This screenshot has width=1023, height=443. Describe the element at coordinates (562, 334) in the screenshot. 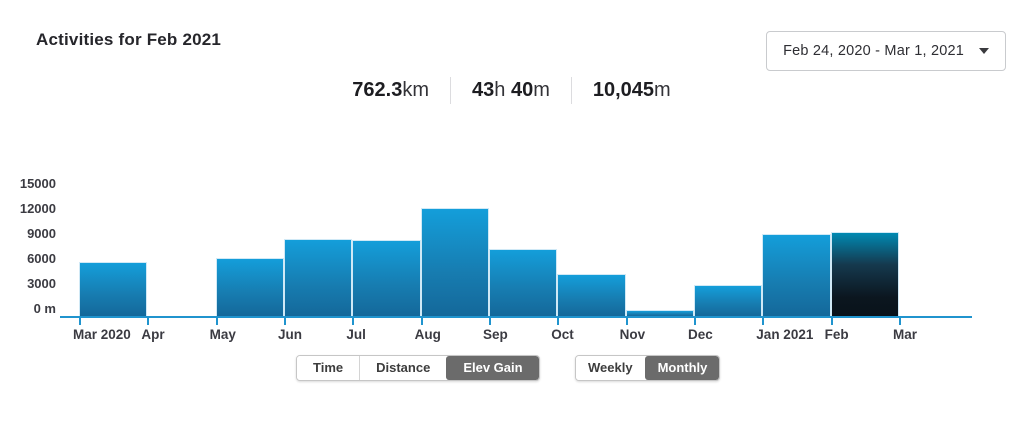

I see `x-axis-label-oct: Oct` at that location.